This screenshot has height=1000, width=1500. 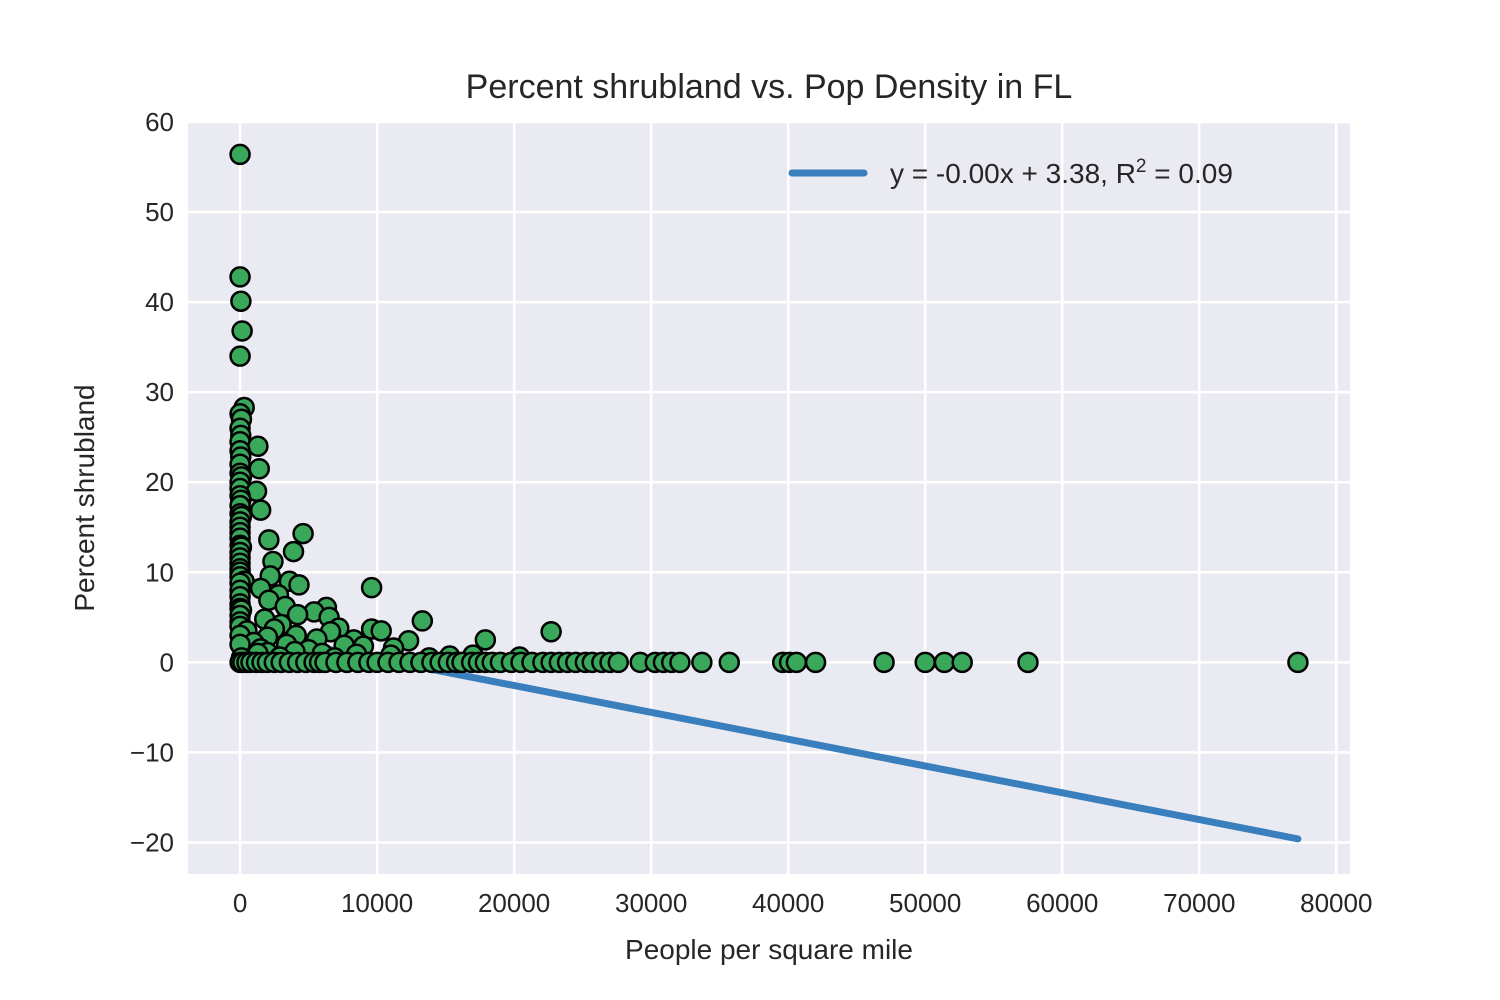 What do you see at coordinates (651, 903) in the screenshot?
I see `x-tick-label: 30000` at bounding box center [651, 903].